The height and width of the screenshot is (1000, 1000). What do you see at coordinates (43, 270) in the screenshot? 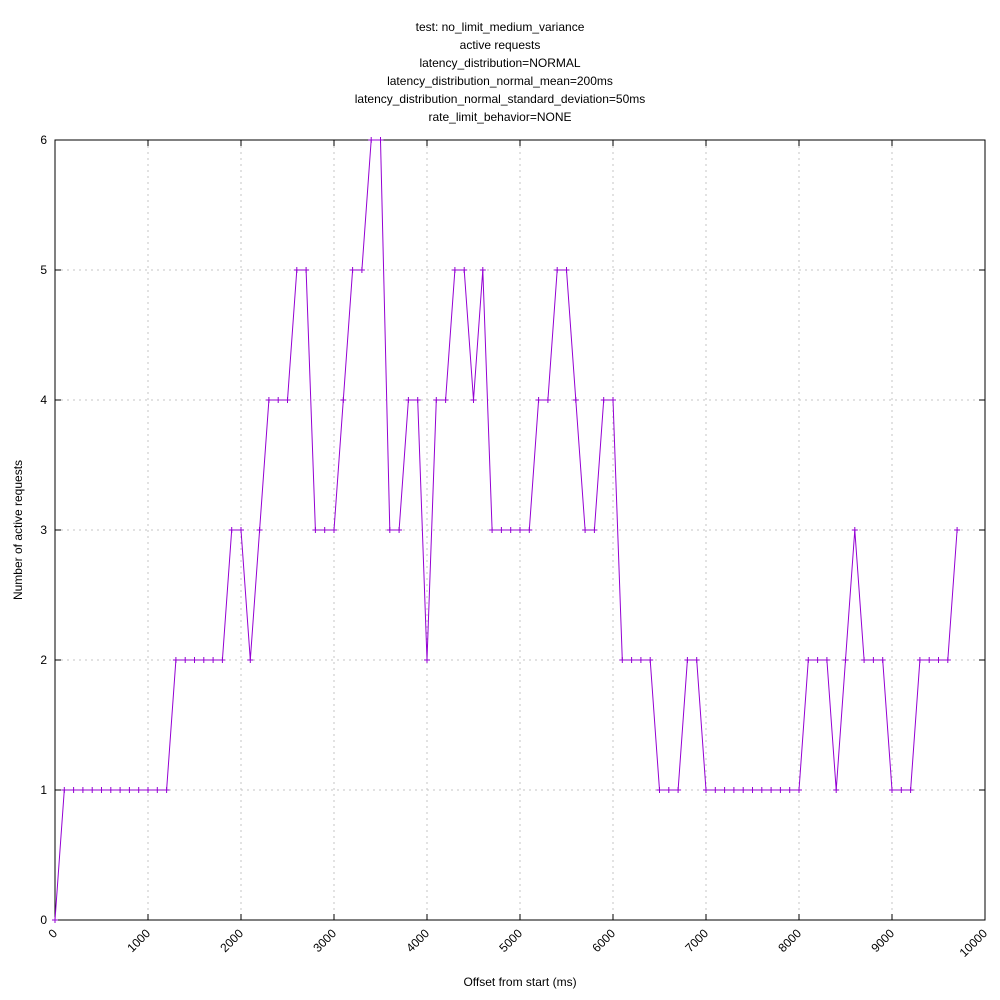
I see `svg-text: 5` at bounding box center [43, 270].